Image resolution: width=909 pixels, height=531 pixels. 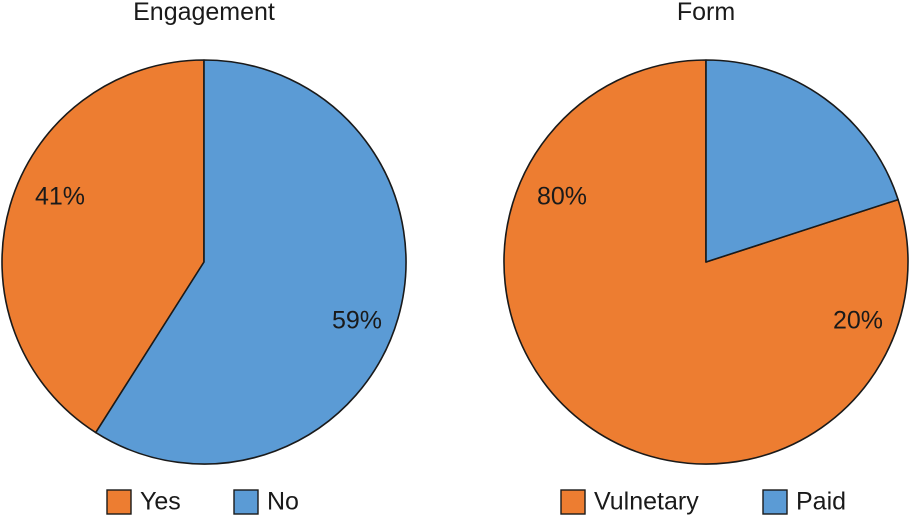 I want to click on slice-label-vulnetary: 80%, so click(x=562, y=197).